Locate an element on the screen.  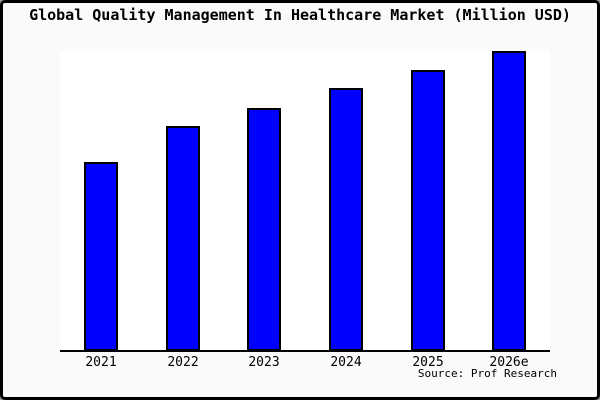
bar-2026e is located at coordinates (509, 201).